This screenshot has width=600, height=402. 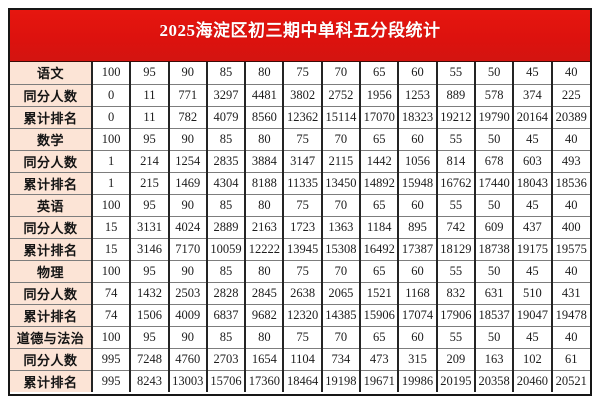 What do you see at coordinates (340, 292) in the screenshot?
I see `data-cell: 2065` at bounding box center [340, 292].